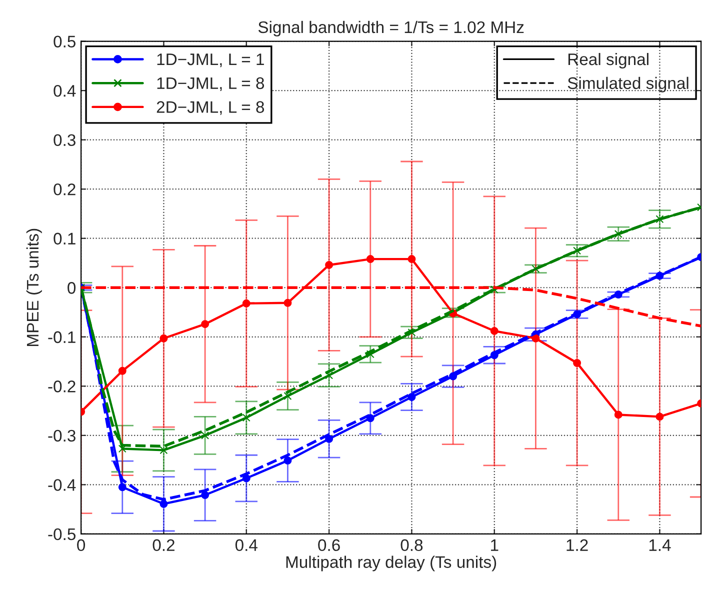 The width and height of the screenshot is (711, 590). What do you see at coordinates (329, 545) in the screenshot?
I see `x-tick-label: 0.6` at bounding box center [329, 545].